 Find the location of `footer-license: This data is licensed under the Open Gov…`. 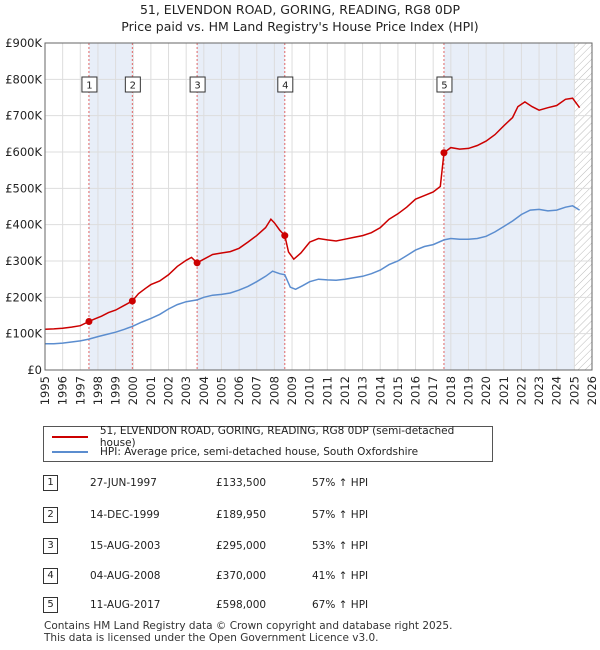

footer-license: This data is licensed under the Open Gov… is located at coordinates (211, 638).